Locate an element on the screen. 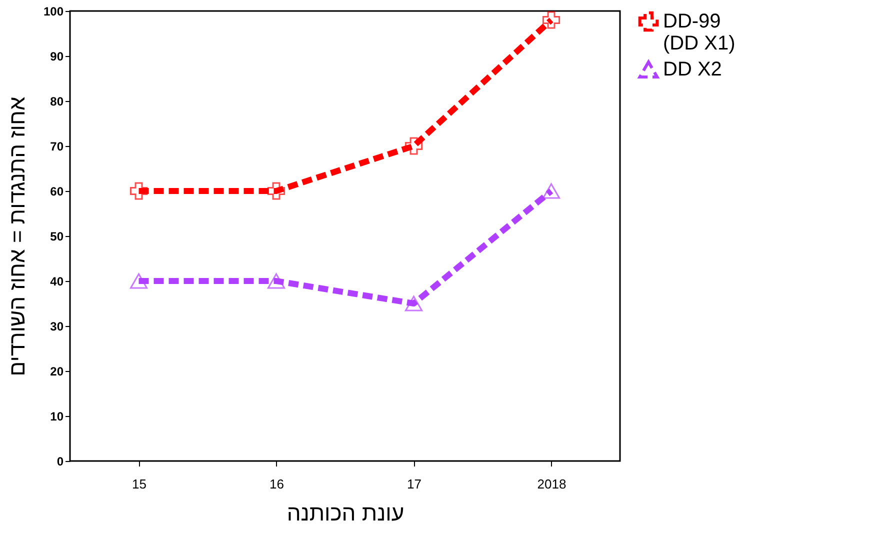 The height and width of the screenshot is (547, 882). y-axis-title: אחוז התנגדות = אחוז השורדים is located at coordinates (17, 236).